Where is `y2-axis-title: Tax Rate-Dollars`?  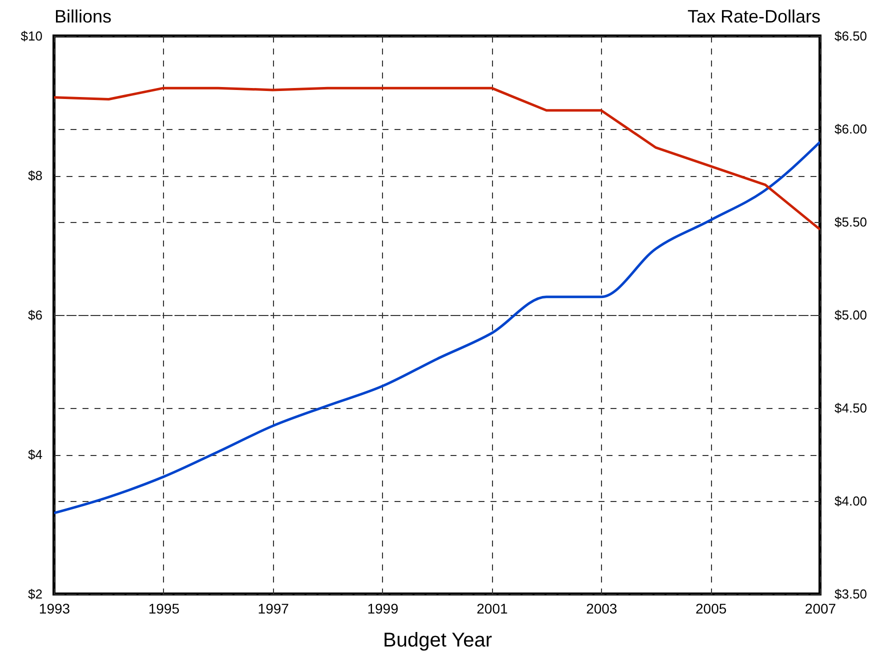
y2-axis-title: Tax Rate-Dollars is located at coordinates (753, 16).